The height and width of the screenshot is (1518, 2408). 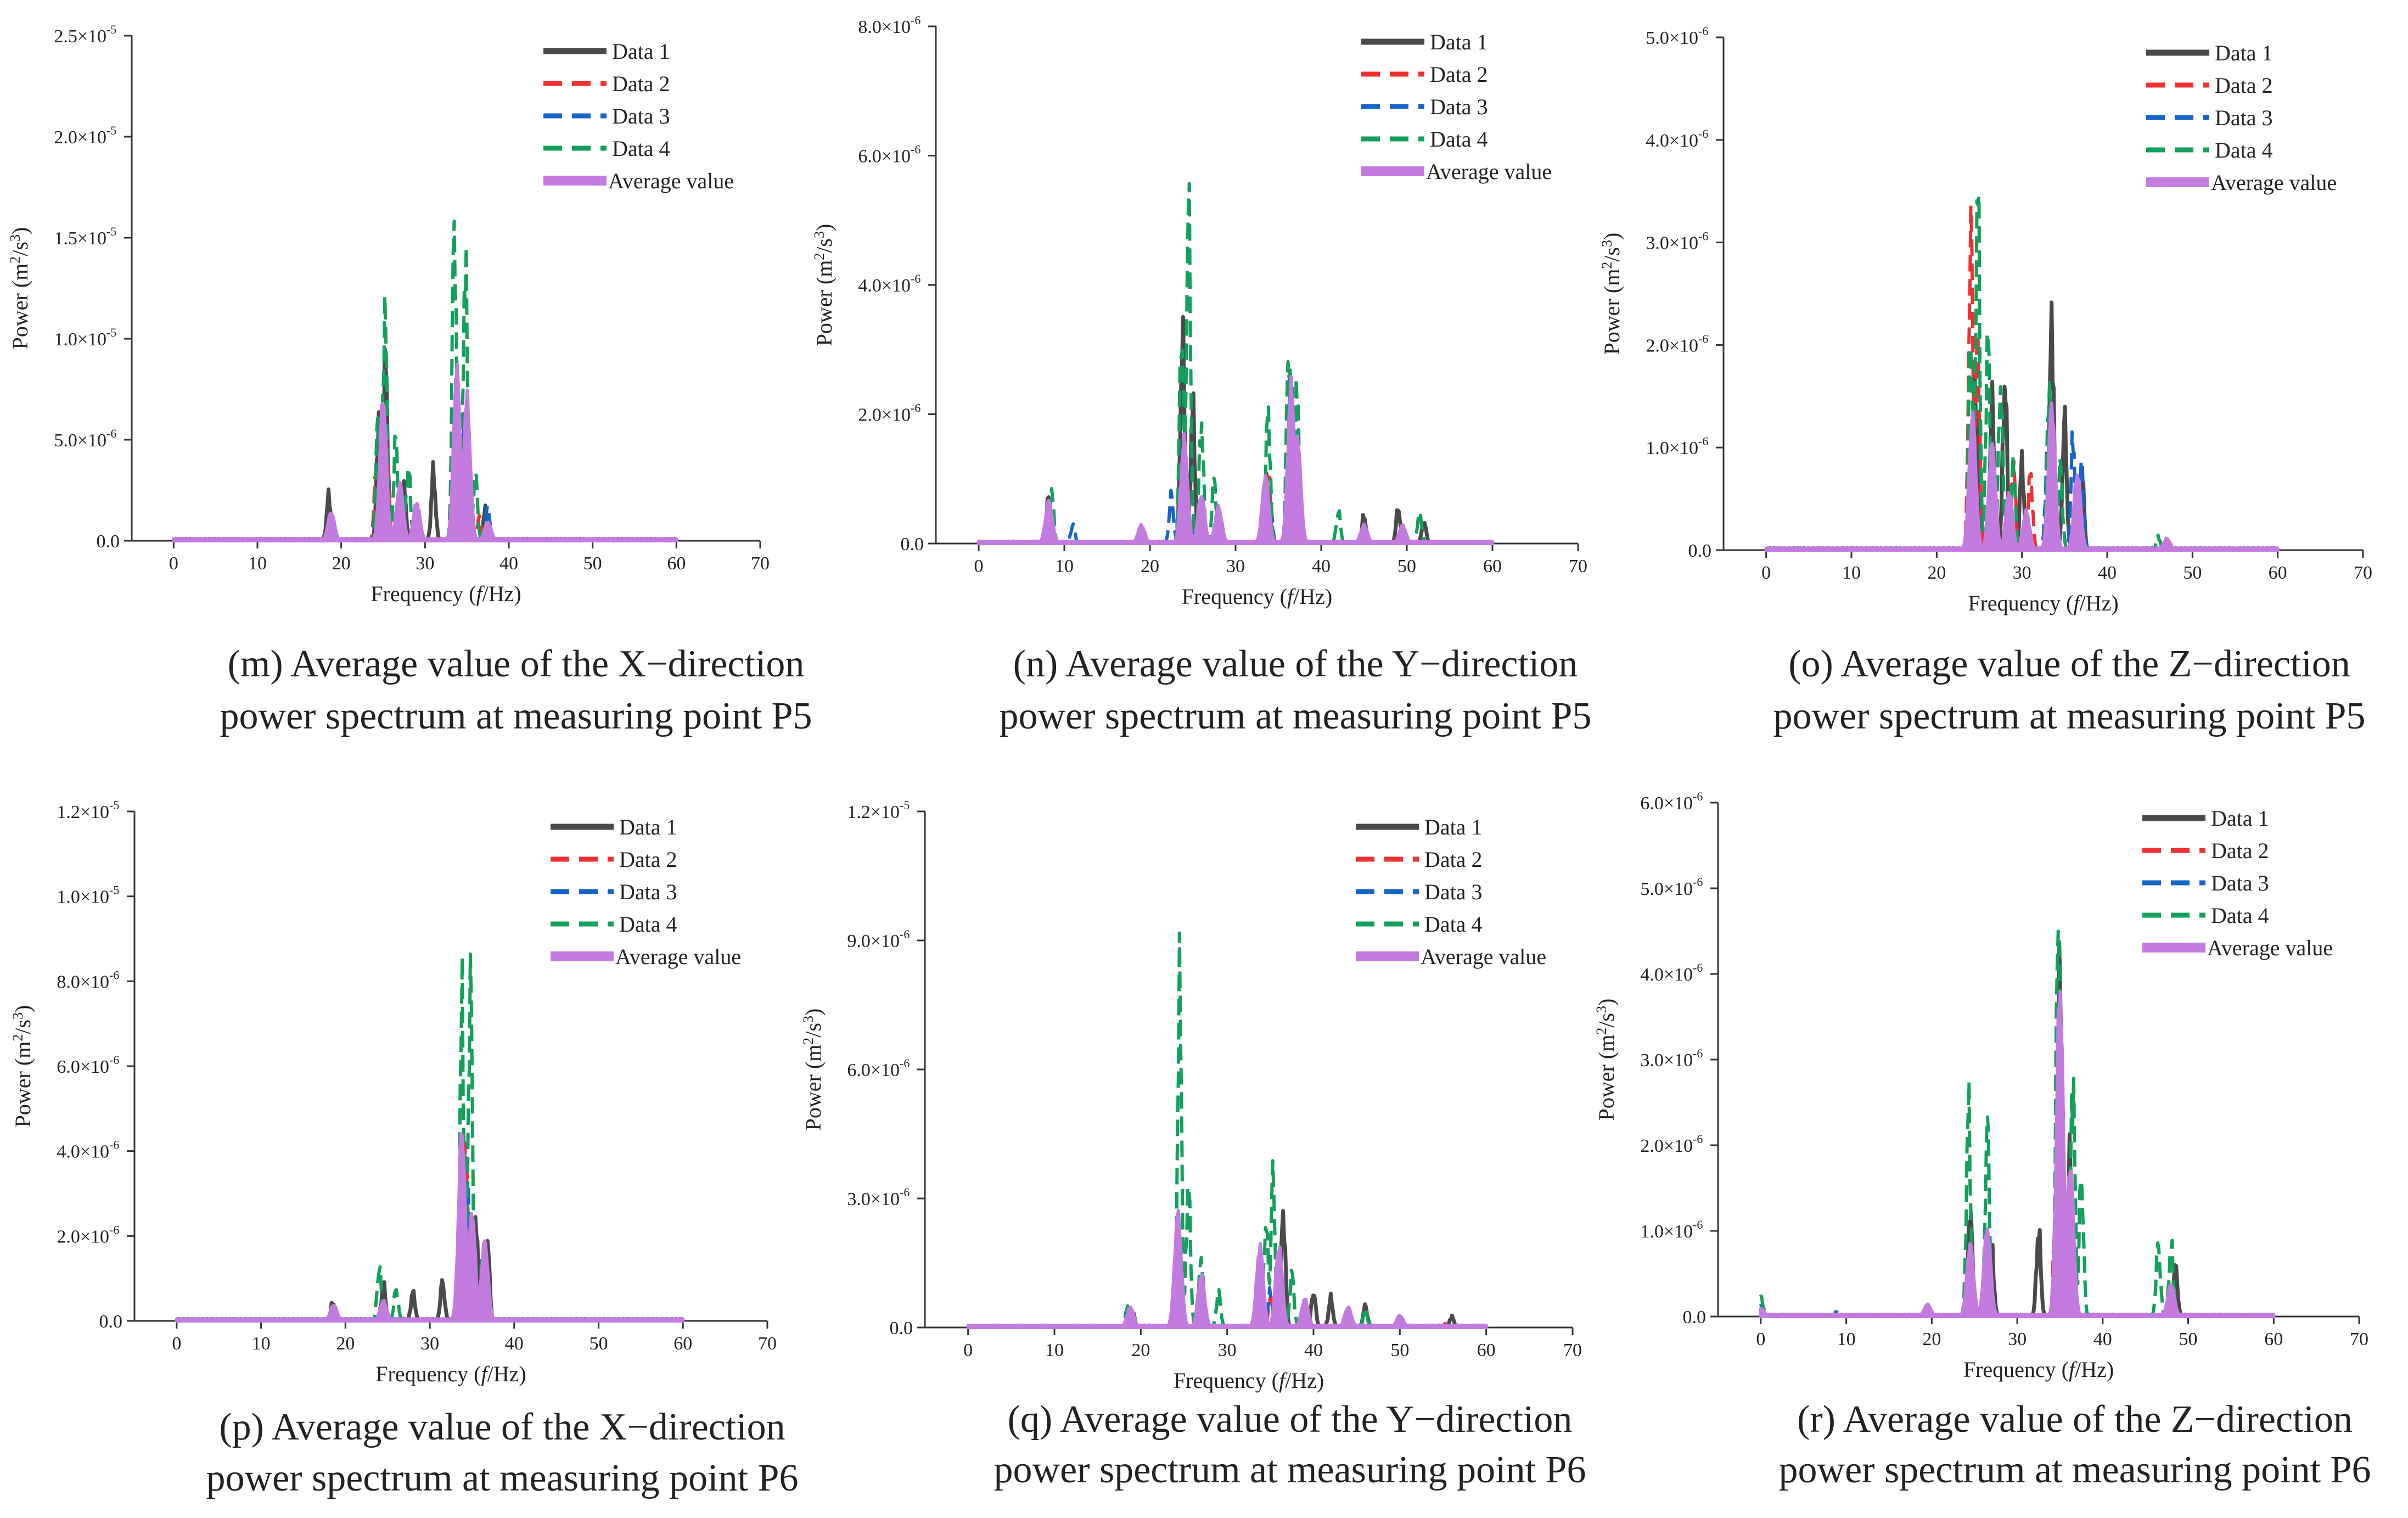 I want to click on y-tick-label: 1.2×10, so click(x=874, y=812).